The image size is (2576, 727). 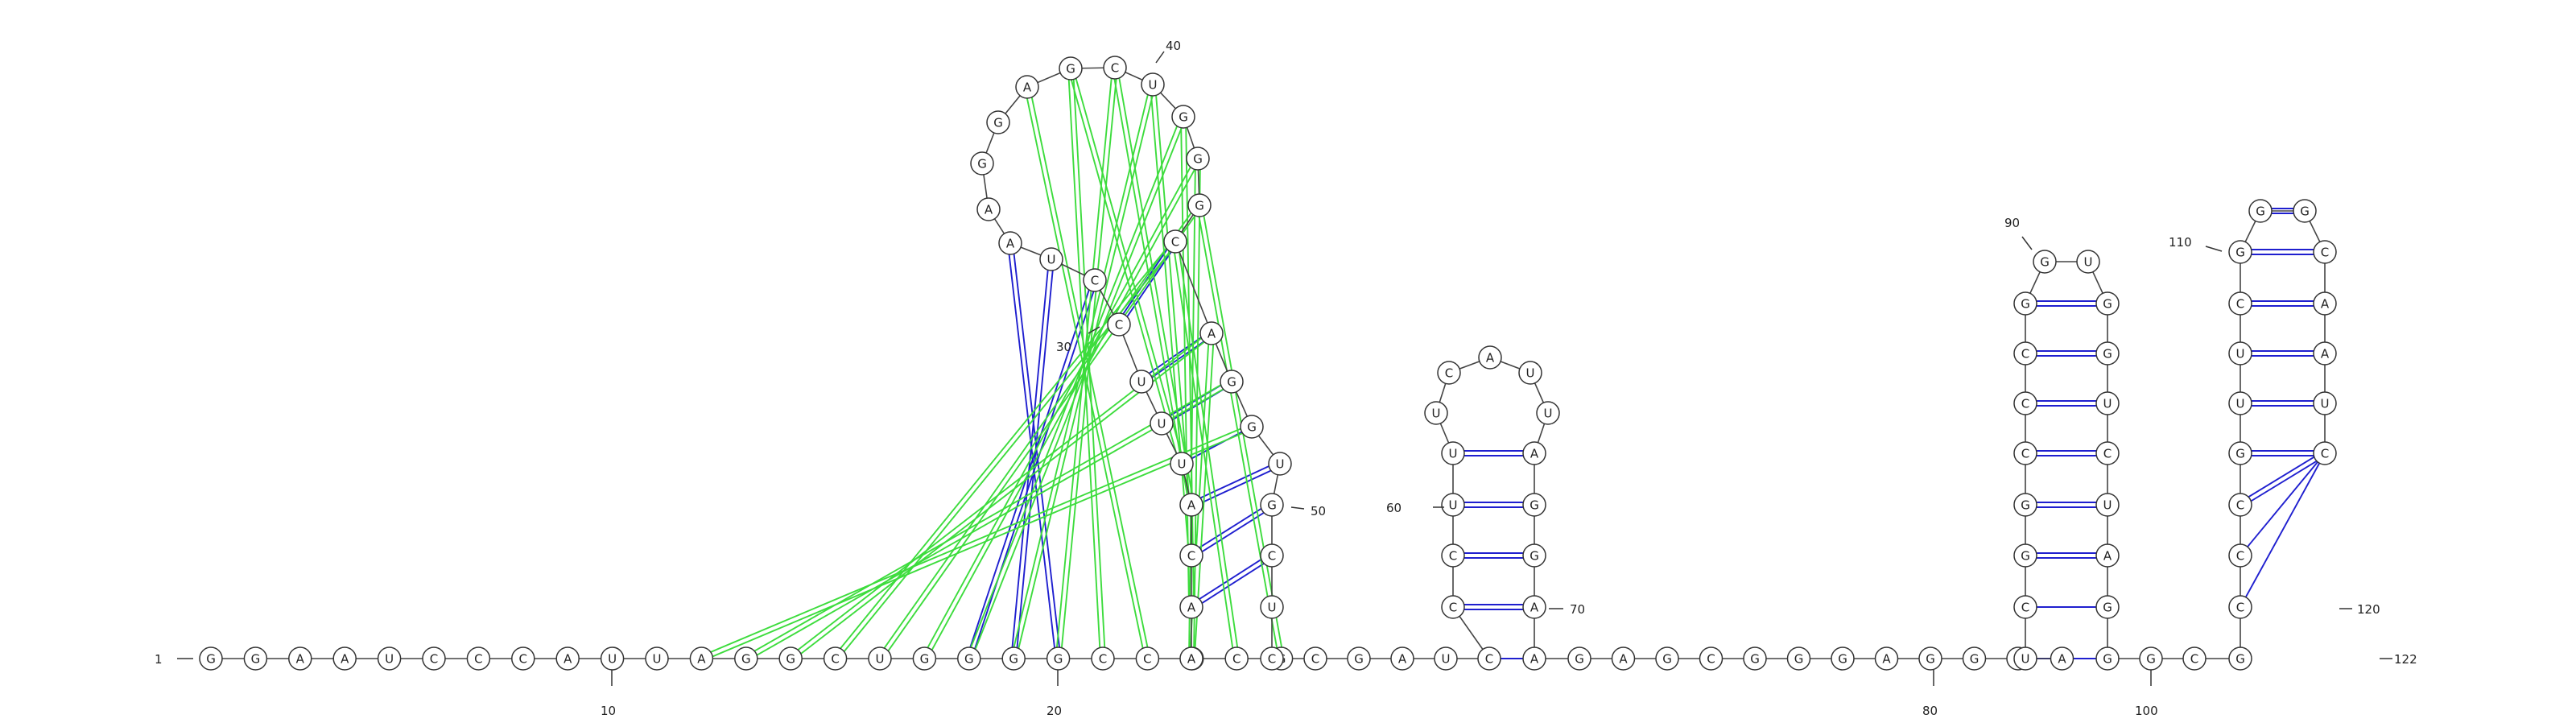 I want to click on nucleotide-83: G, so click(x=1930, y=658).